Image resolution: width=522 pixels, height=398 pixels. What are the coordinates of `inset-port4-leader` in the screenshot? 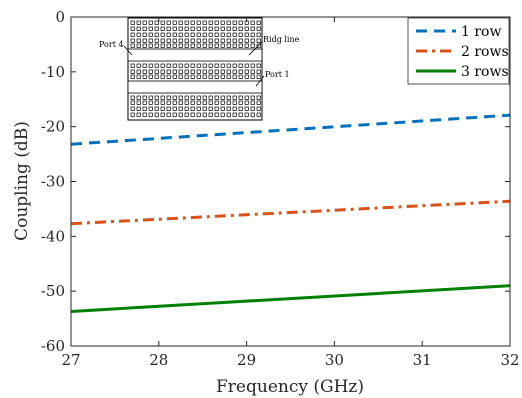 It's located at (128, 50).